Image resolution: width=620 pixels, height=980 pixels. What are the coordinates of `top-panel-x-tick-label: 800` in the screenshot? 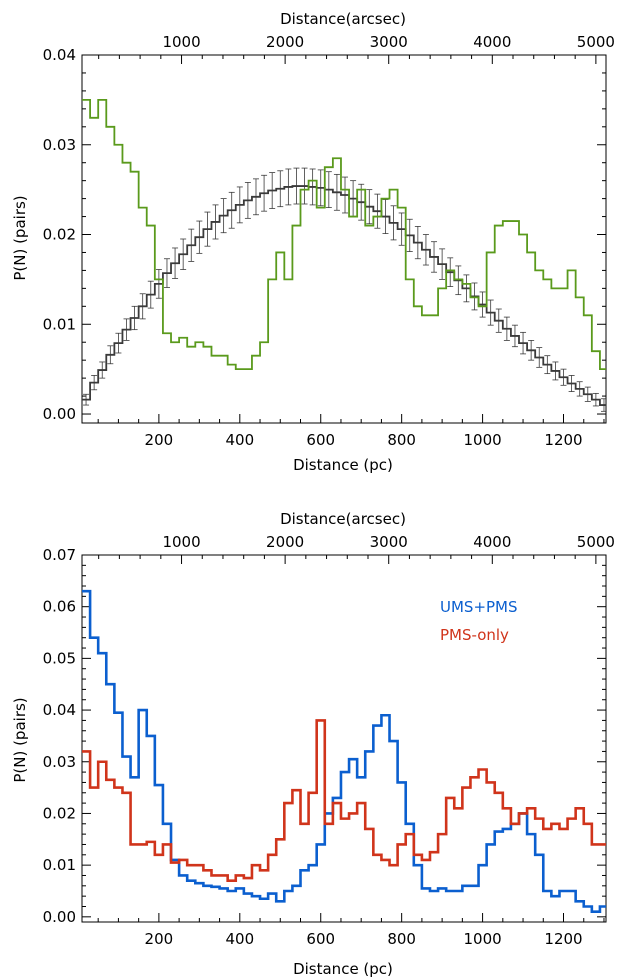 It's located at (401, 440).